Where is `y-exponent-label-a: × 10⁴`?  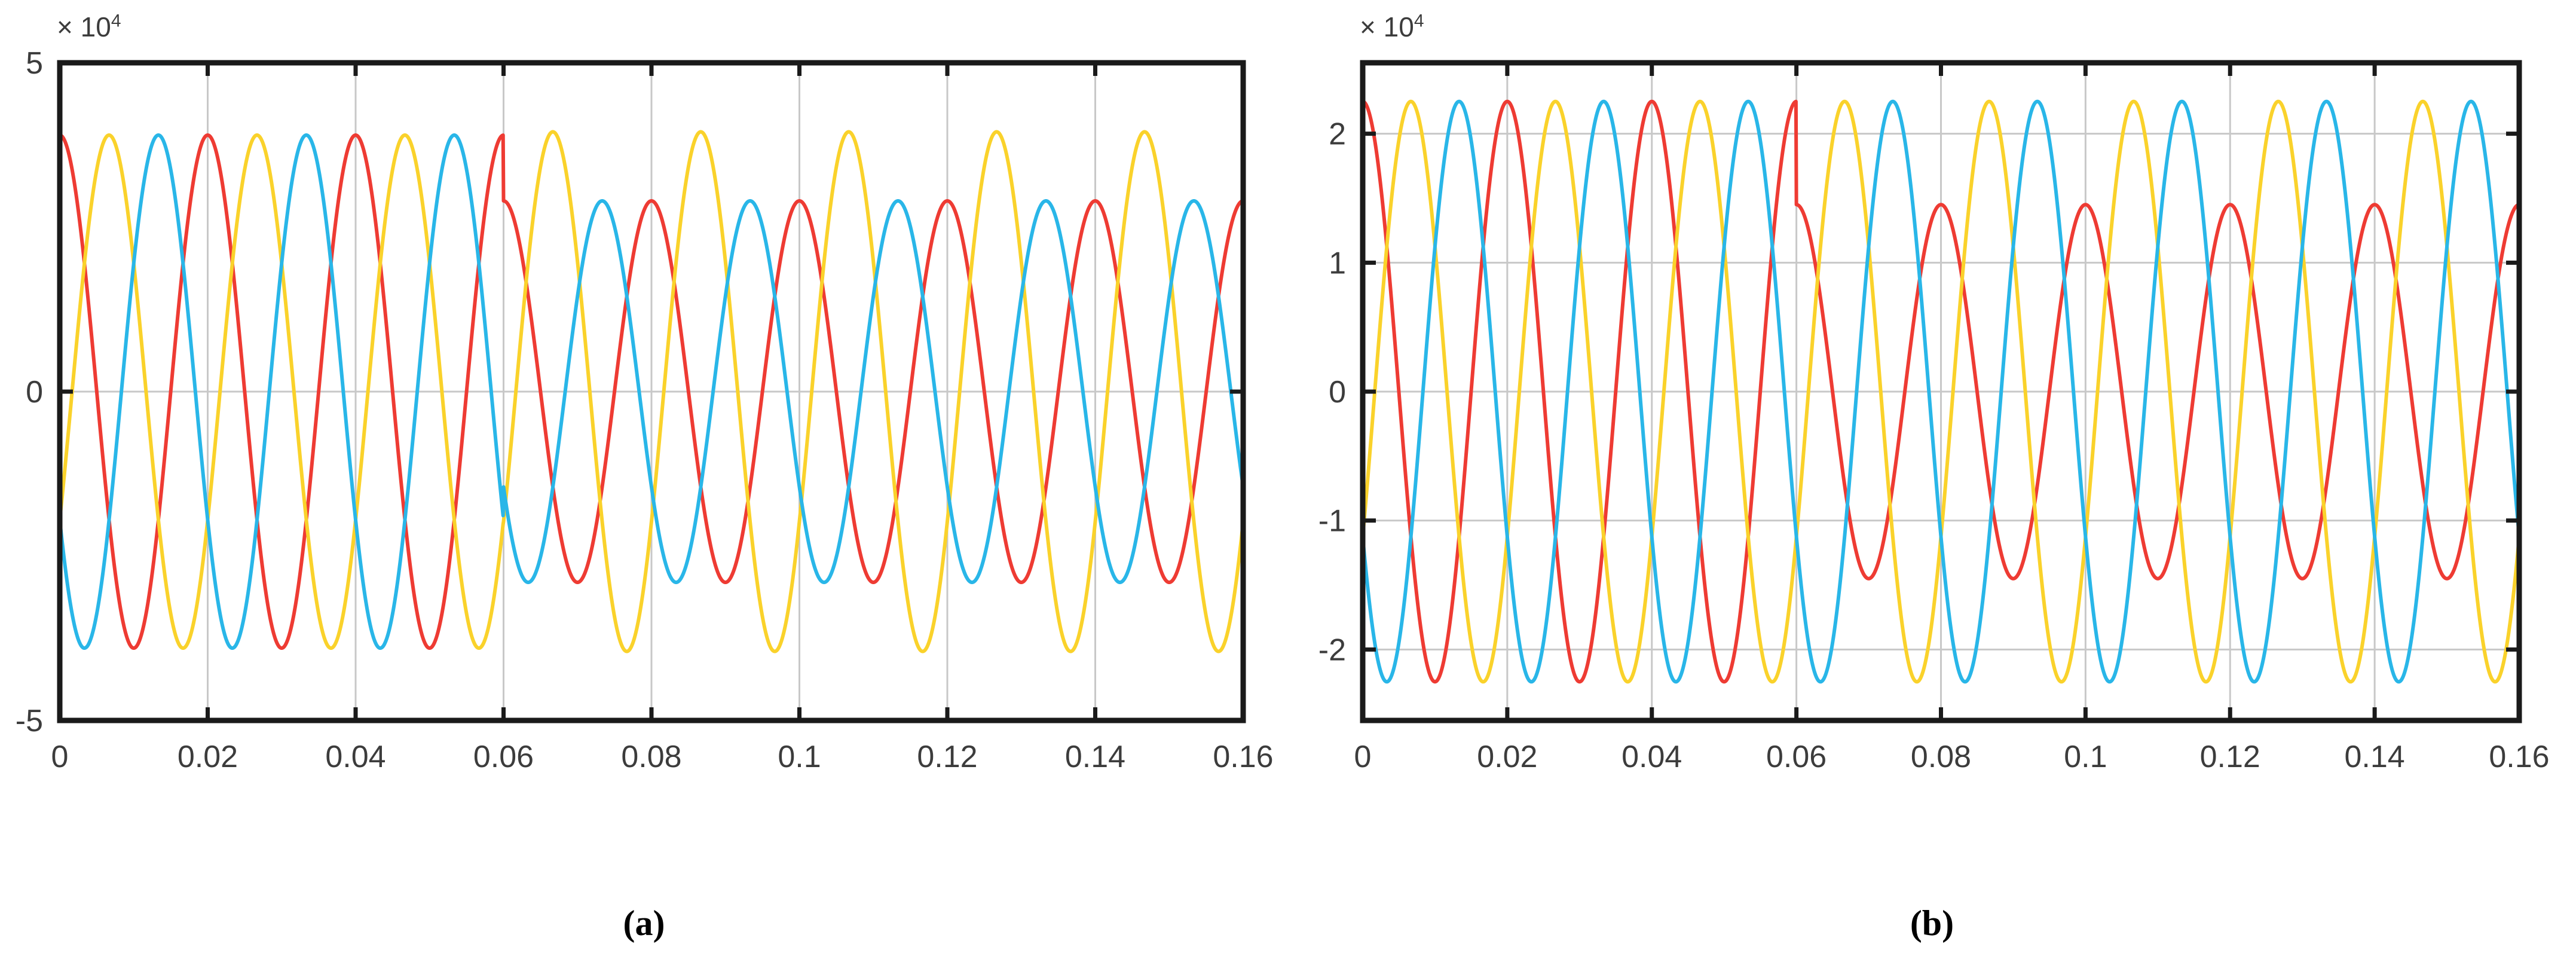 y-exponent-label-a: × 10⁴ is located at coordinates (89, 27).